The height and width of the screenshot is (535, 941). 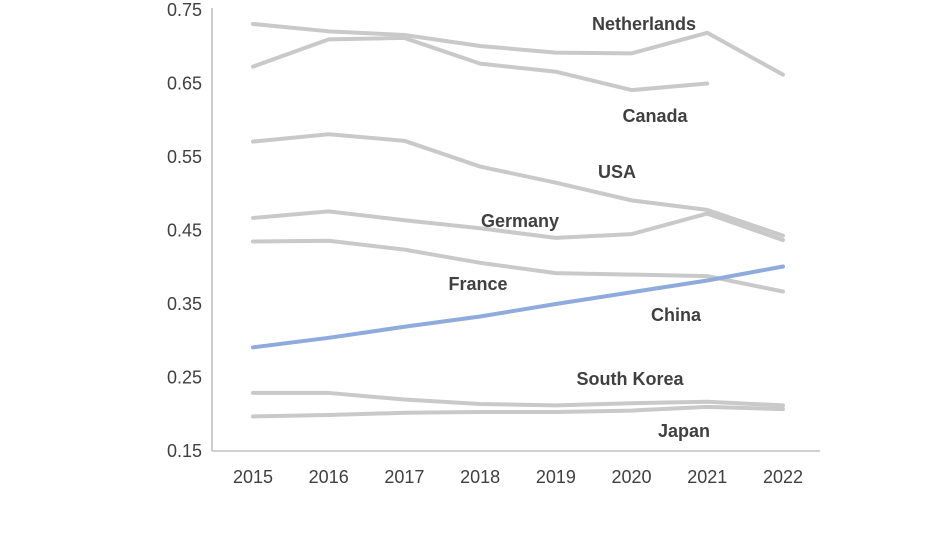 I want to click on x-tick-label: 2022, so click(x=783, y=477).